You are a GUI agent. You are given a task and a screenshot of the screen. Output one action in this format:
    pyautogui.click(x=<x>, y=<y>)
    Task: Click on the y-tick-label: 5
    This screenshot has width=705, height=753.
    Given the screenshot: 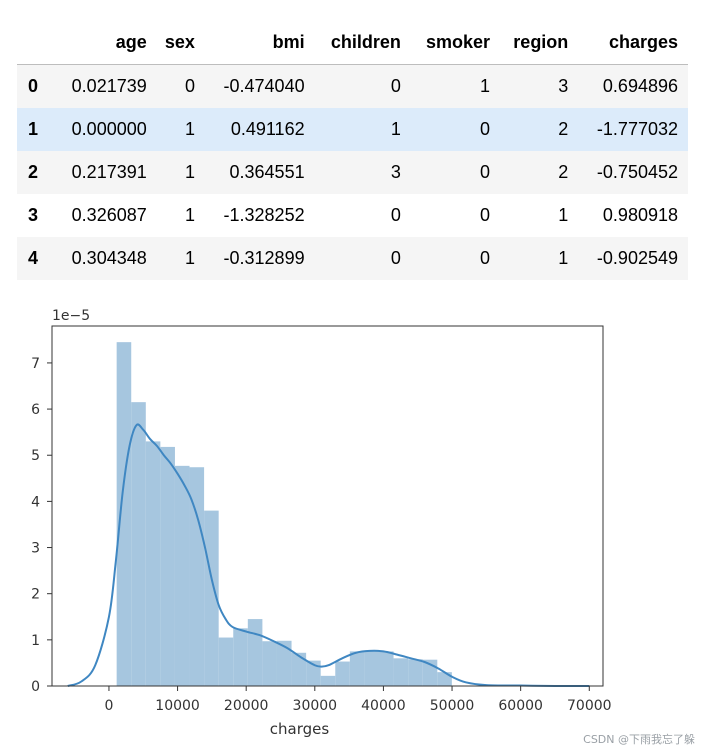 What is the action you would take?
    pyautogui.click(x=35, y=456)
    